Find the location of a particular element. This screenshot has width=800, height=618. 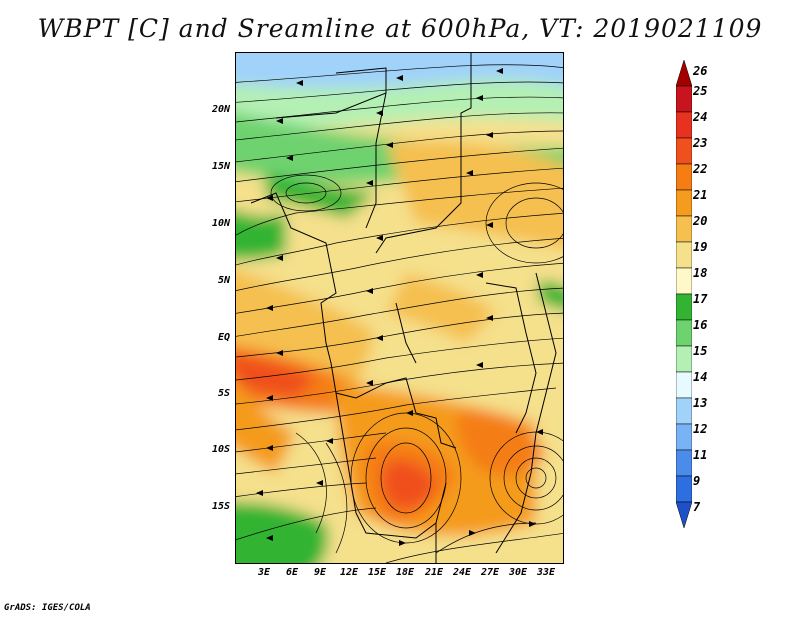

colorbar-label: 26 is located at coordinates (700, 71).